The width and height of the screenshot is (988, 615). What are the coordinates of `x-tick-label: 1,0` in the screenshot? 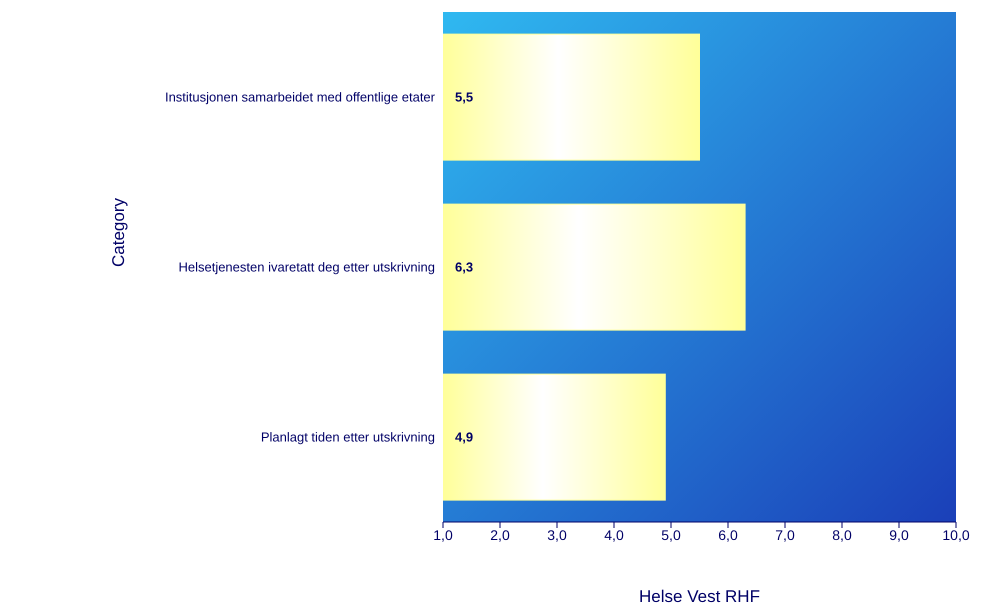 It's located at (443, 534).